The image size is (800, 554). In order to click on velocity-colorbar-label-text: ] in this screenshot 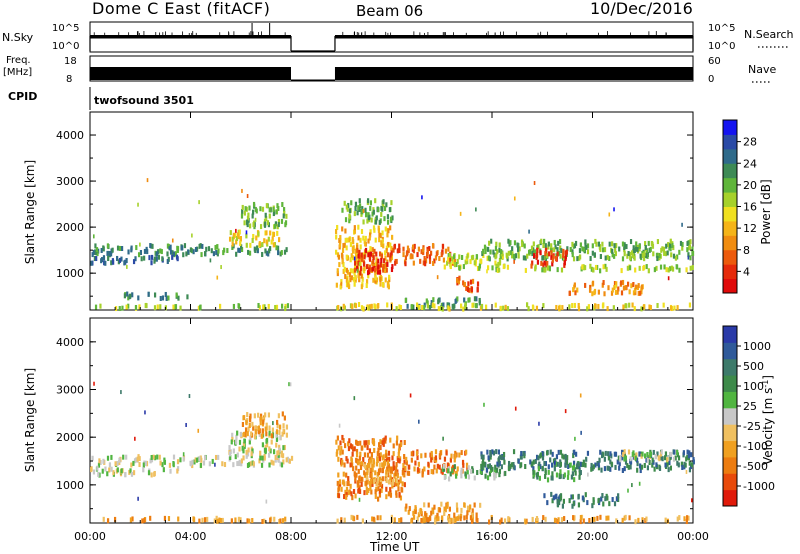, I will do `click(768, 377)`.